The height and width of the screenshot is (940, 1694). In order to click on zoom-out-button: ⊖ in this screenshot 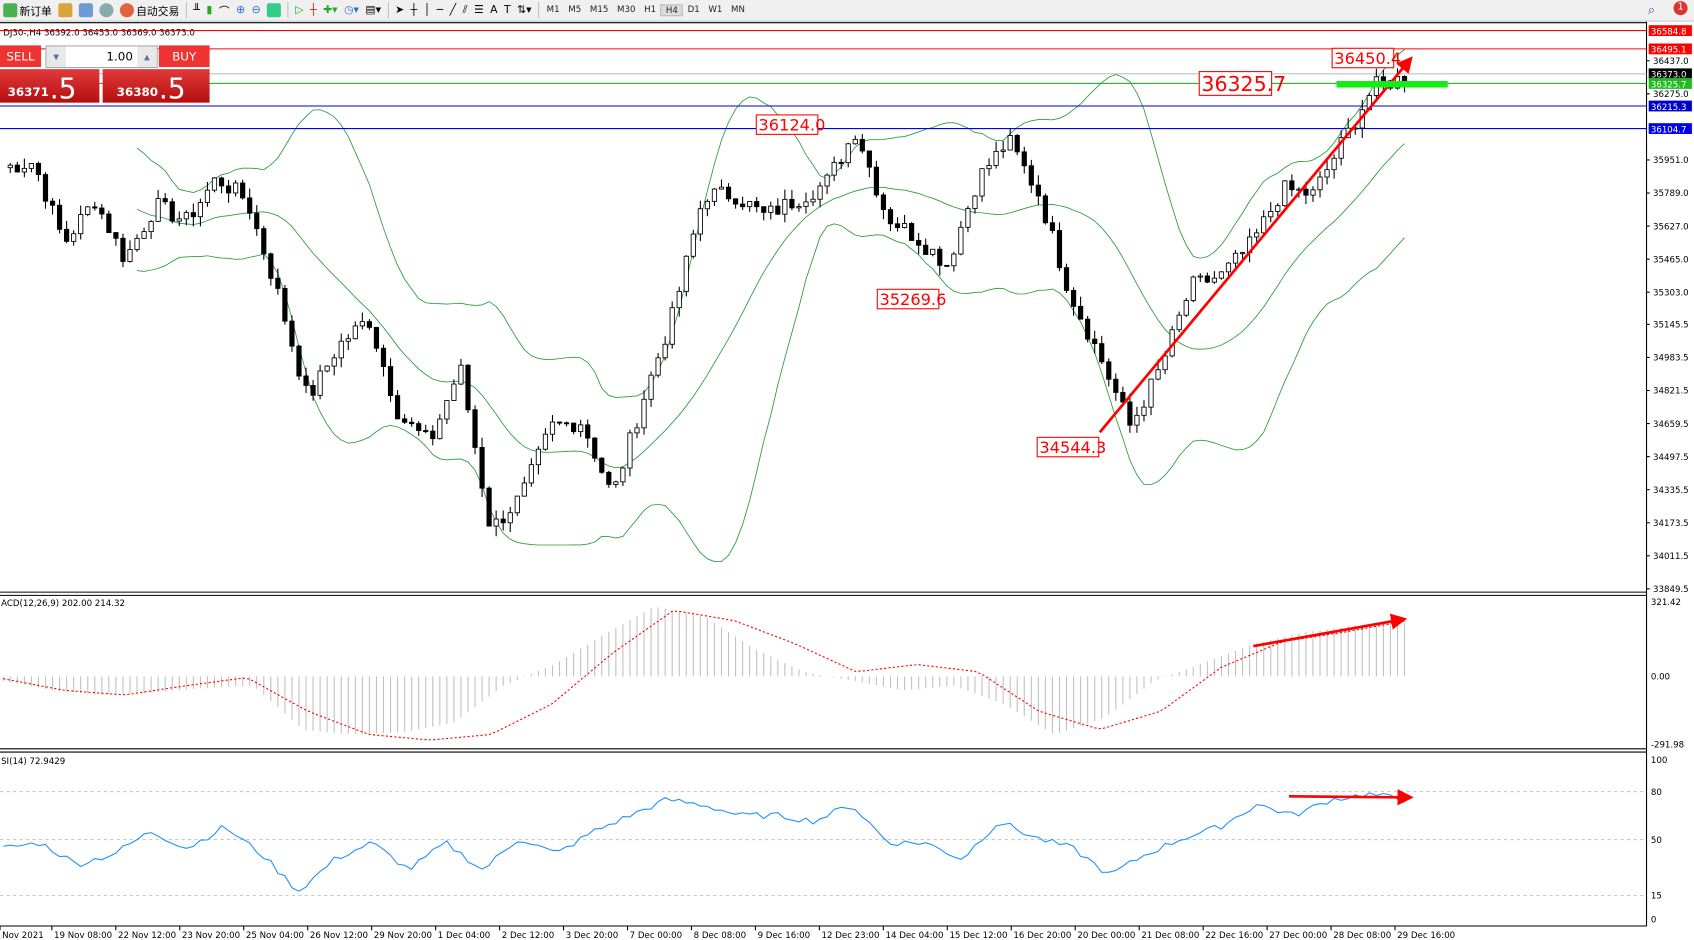, I will do `click(256, 10)`.